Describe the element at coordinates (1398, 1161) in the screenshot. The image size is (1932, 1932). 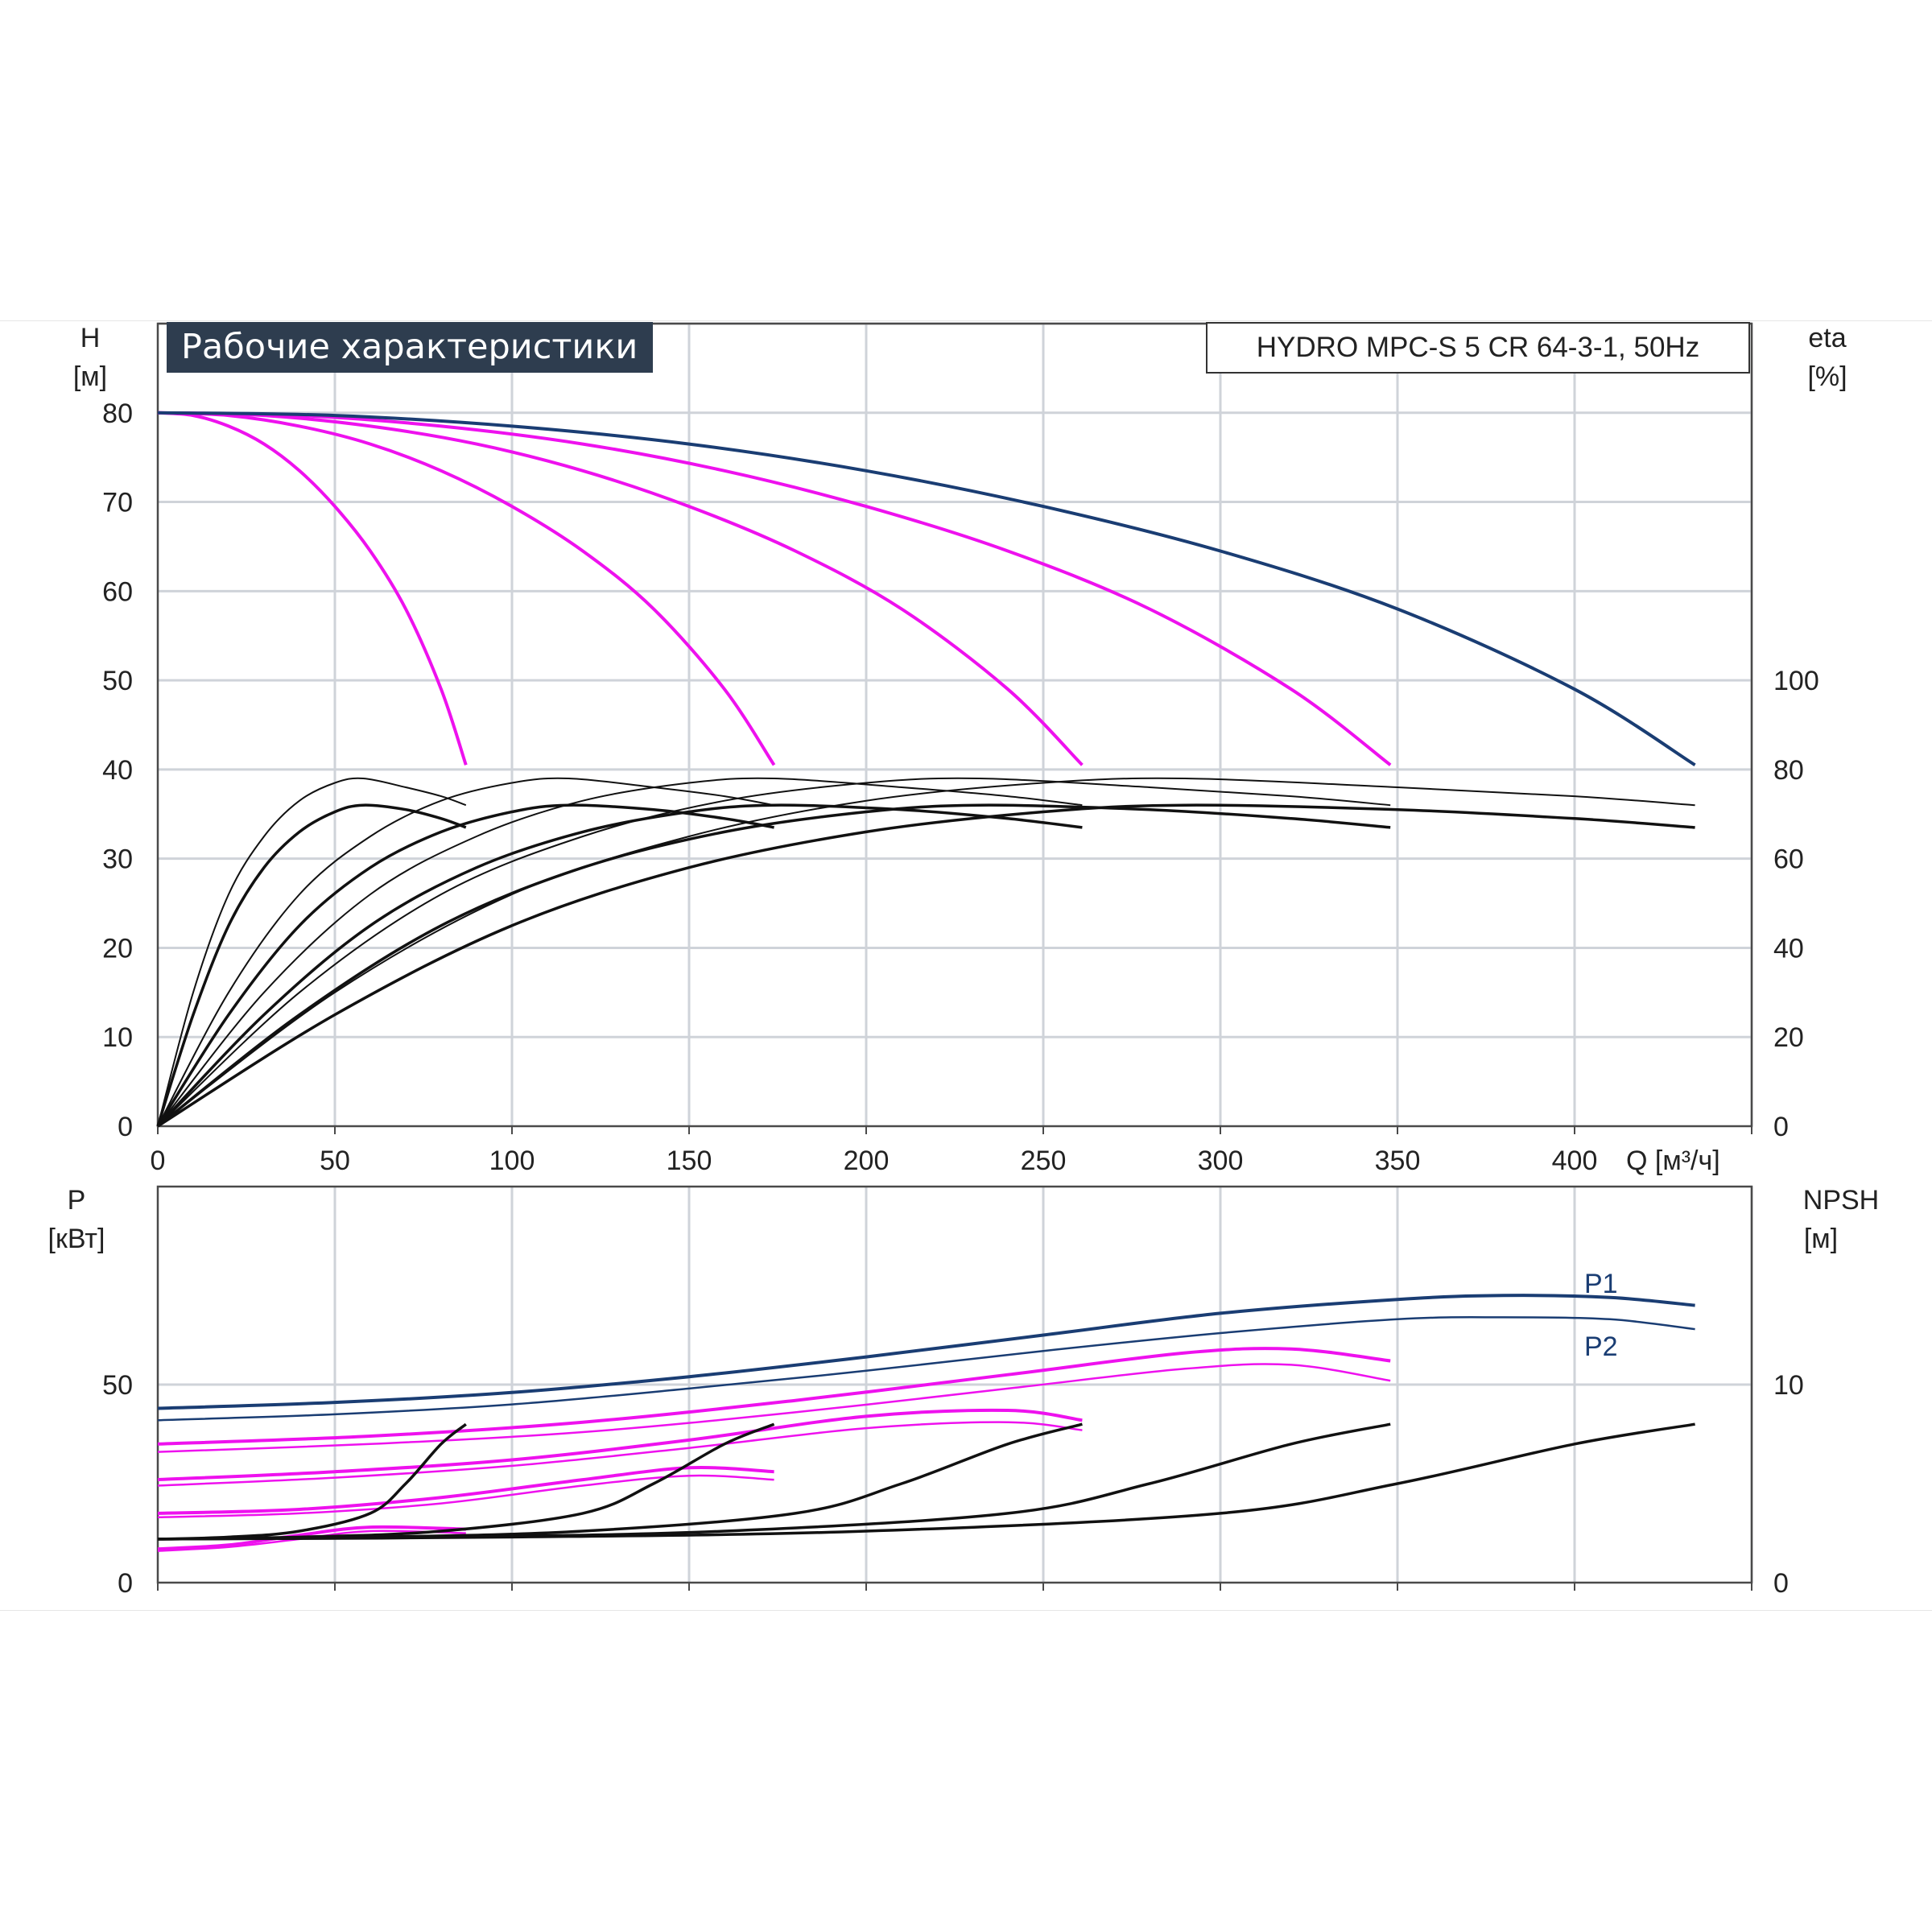
I see `x-tick-label: 350` at that location.